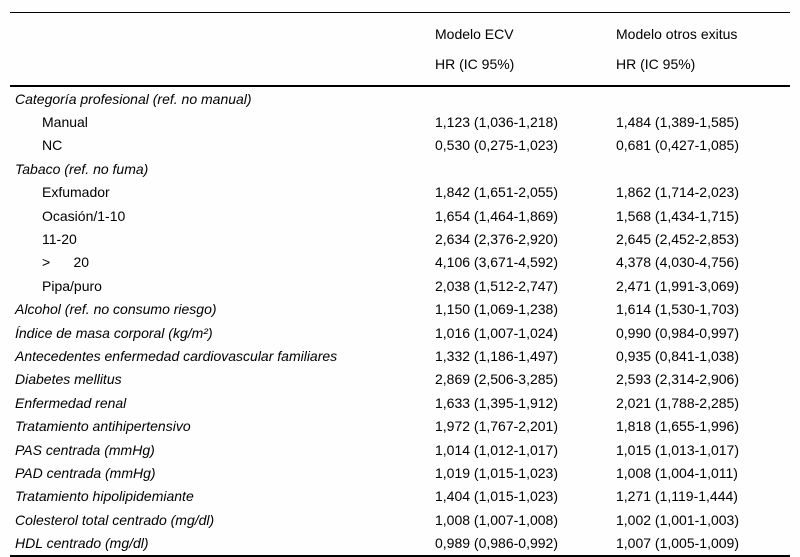  What do you see at coordinates (496, 192) in the screenshot?
I see `hr-modelo-ecv-value: 1,842 (1,651-2,055)` at bounding box center [496, 192].